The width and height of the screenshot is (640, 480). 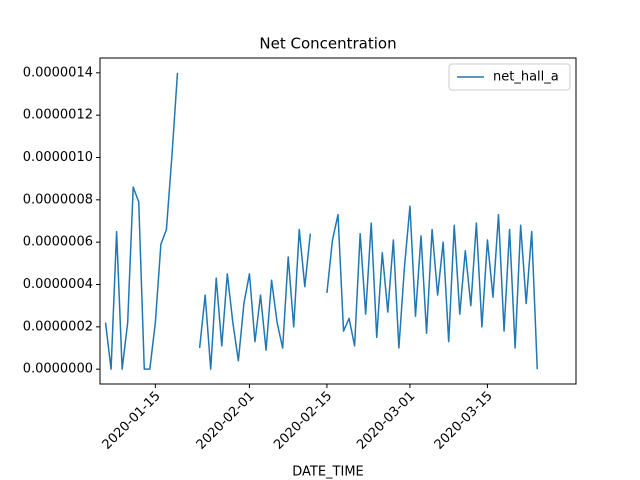 I want to click on chart-title: Net Concentration, so click(x=327, y=44).